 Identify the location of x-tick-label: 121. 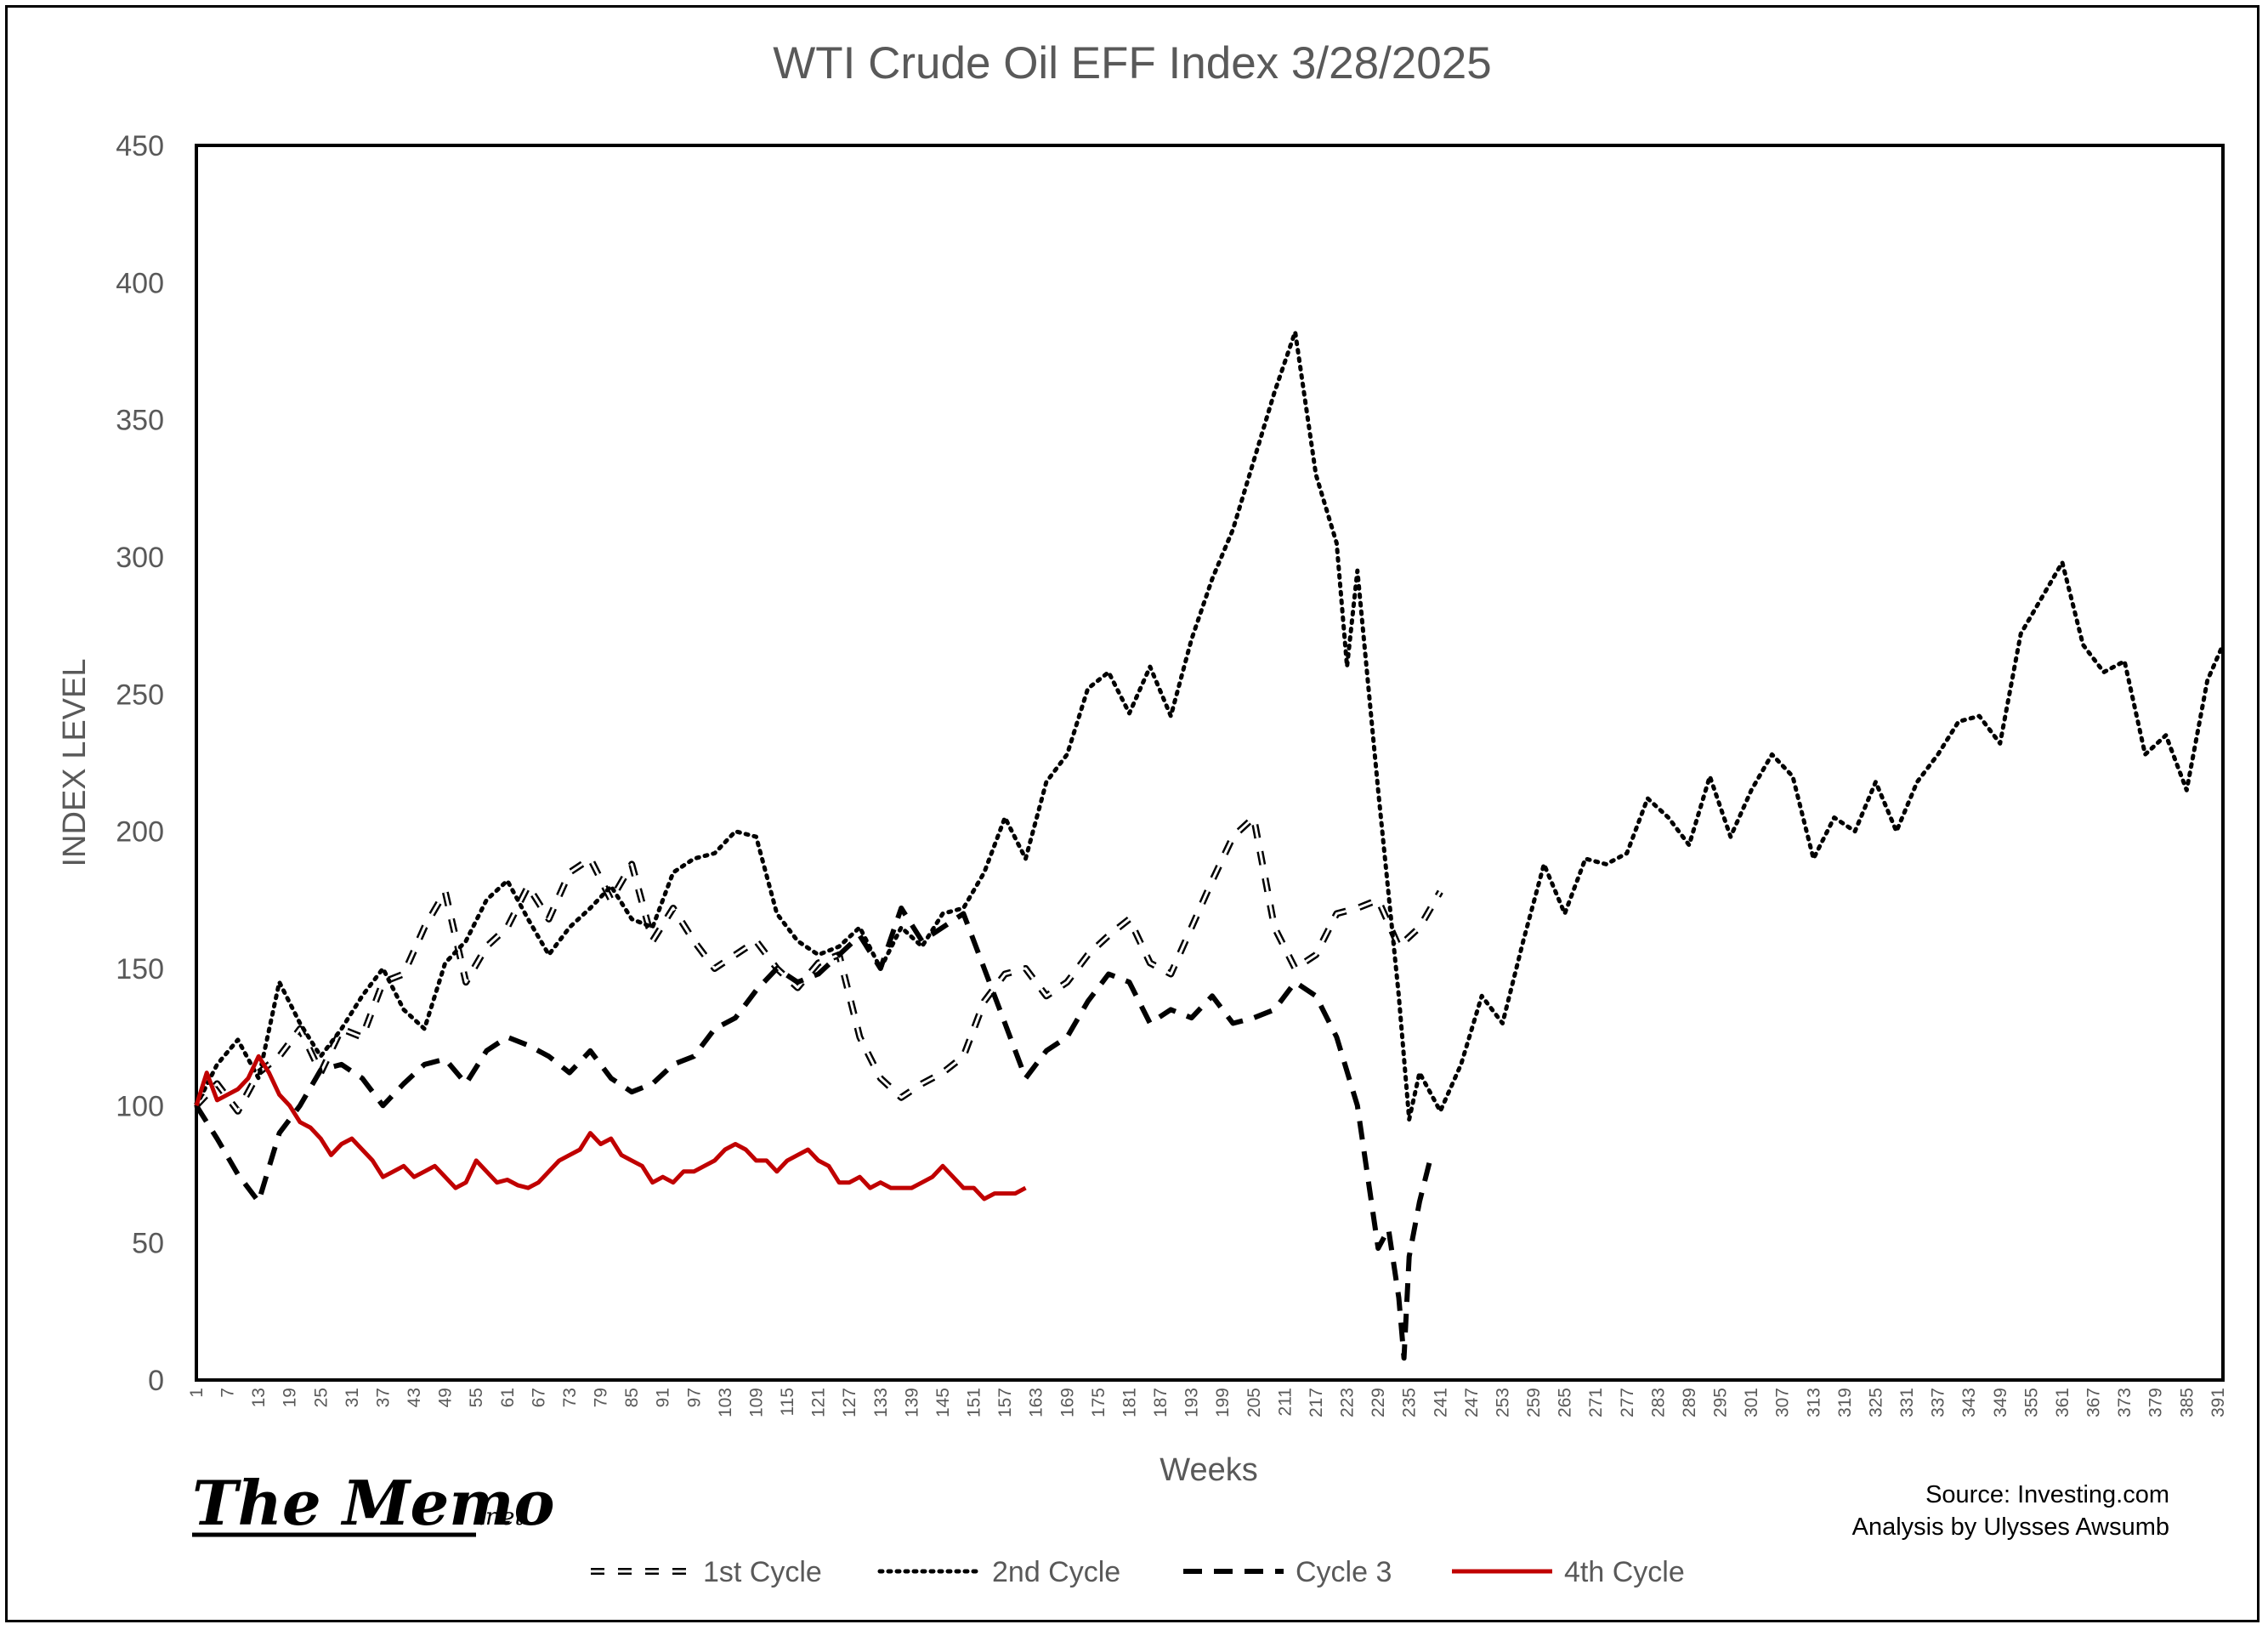
(819, 1403).